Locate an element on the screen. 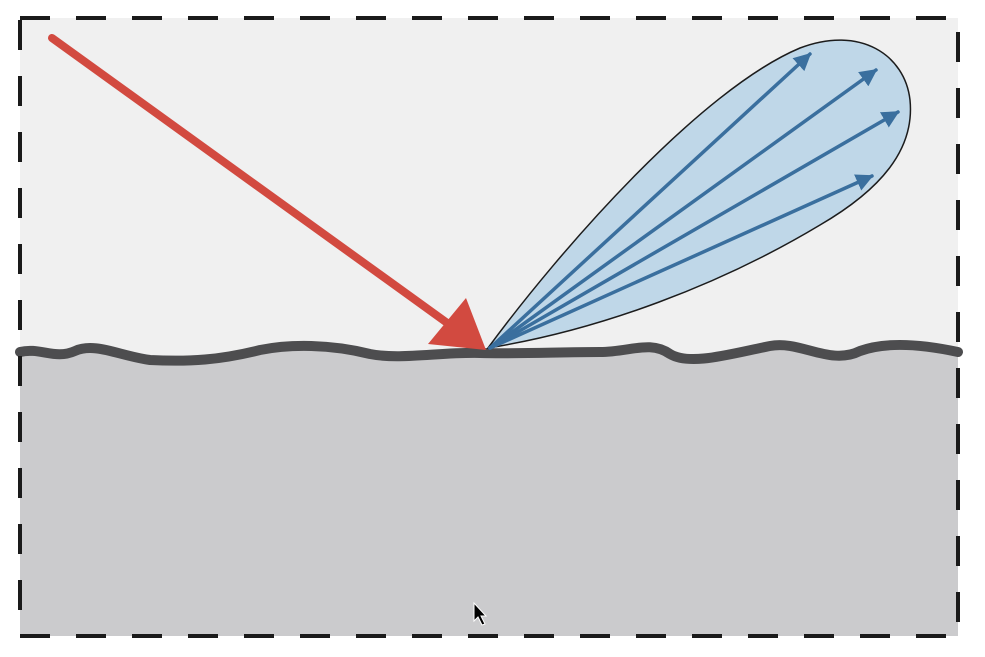  rough-surface-line is located at coordinates (489, 352).